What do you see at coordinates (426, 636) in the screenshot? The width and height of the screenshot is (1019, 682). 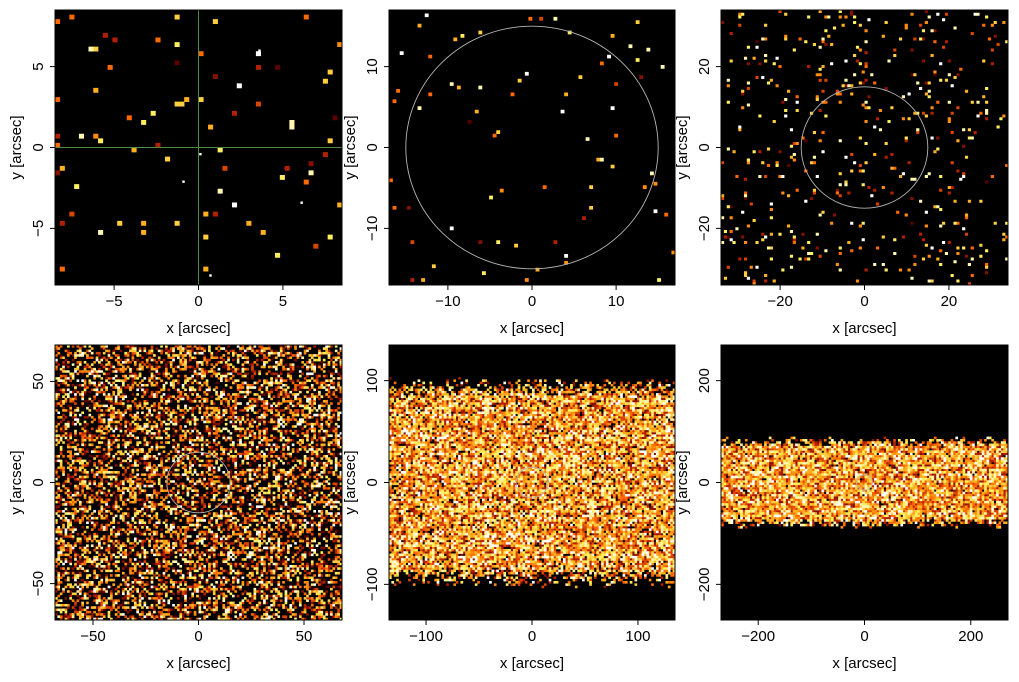 I see `x-tick-label: −100` at bounding box center [426, 636].